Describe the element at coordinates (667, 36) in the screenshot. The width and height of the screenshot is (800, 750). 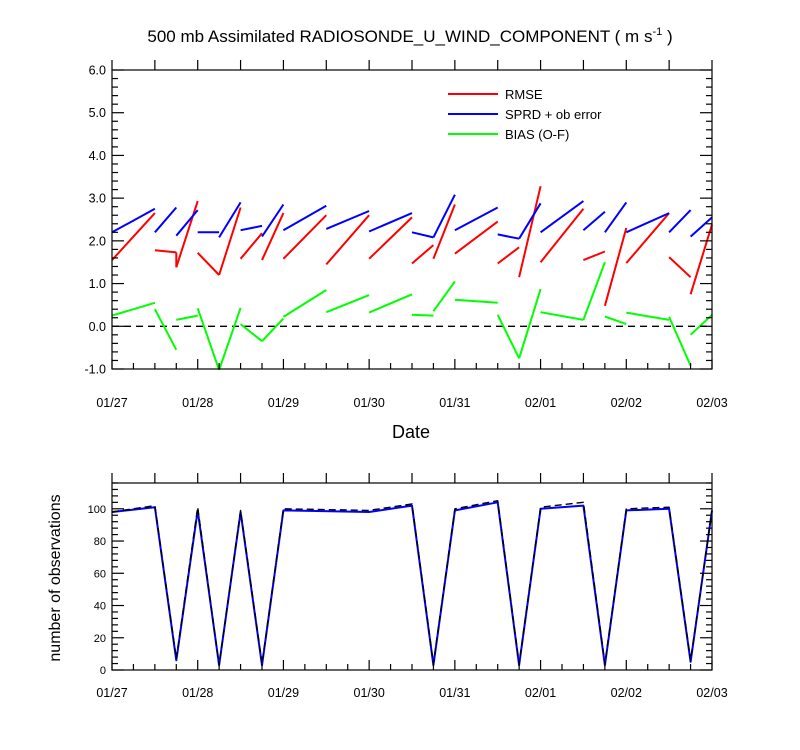
I see `chart-title-suffix: )` at that location.